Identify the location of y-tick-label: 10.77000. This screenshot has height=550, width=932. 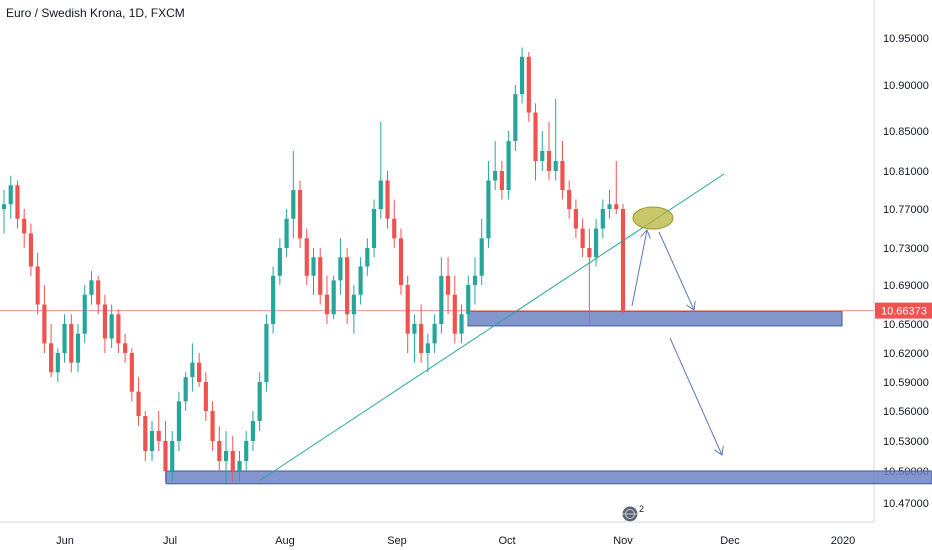
(906, 210).